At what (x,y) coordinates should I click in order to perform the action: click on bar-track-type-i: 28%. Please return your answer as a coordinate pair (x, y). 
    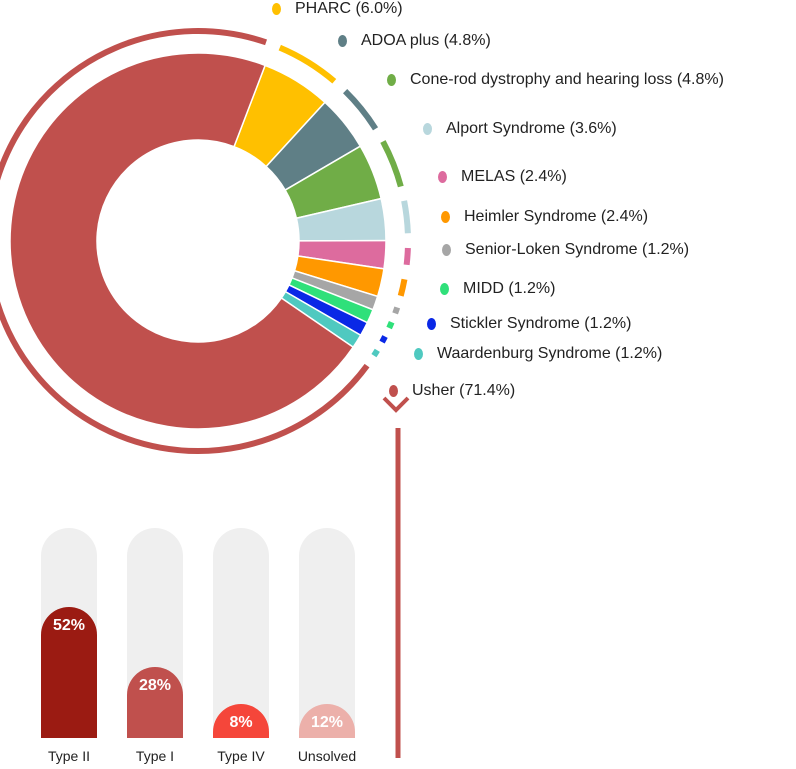
    Looking at the image, I should click on (155, 633).